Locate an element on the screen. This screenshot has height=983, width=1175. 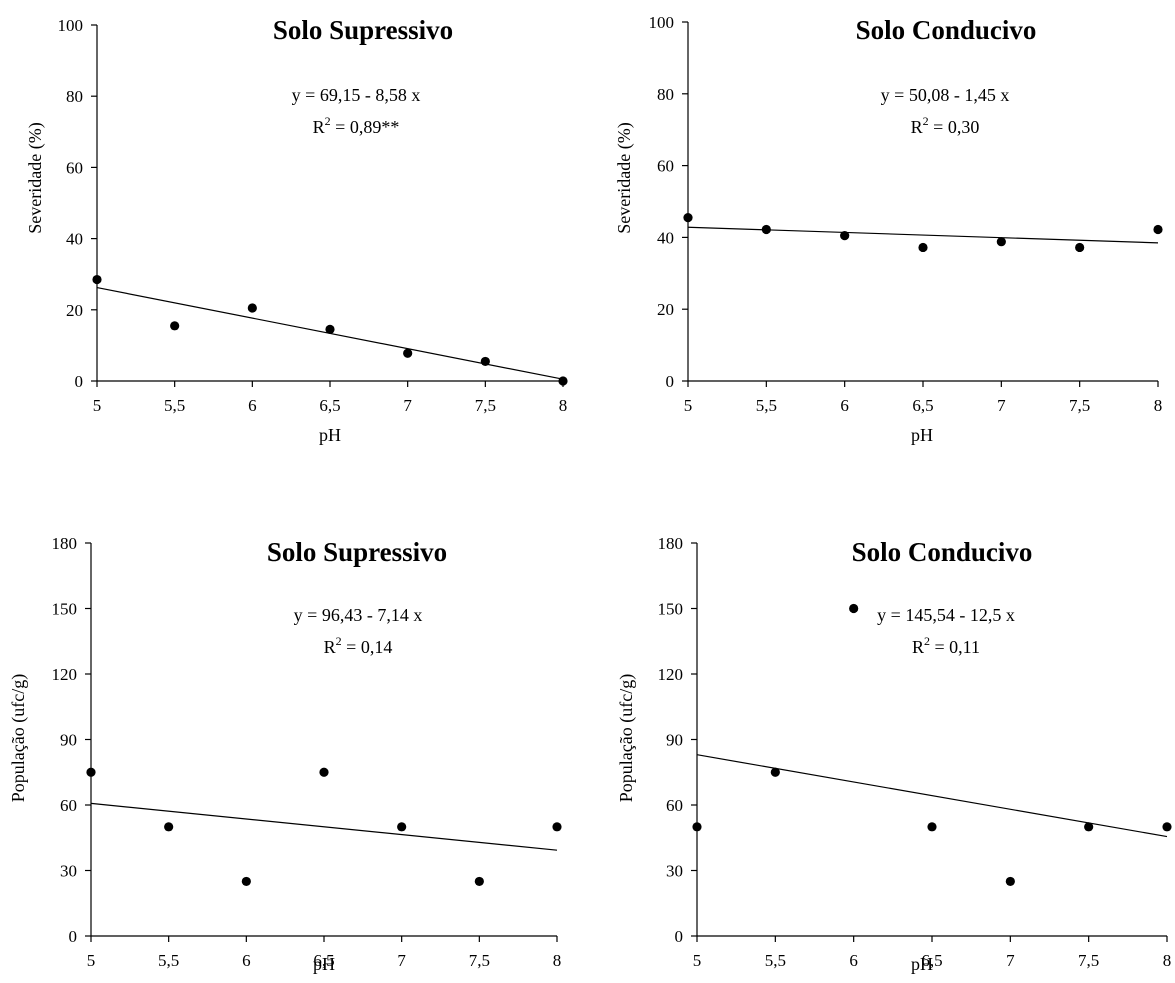
r-squared-label: R2 = 0,30 is located at coordinates (945, 125).